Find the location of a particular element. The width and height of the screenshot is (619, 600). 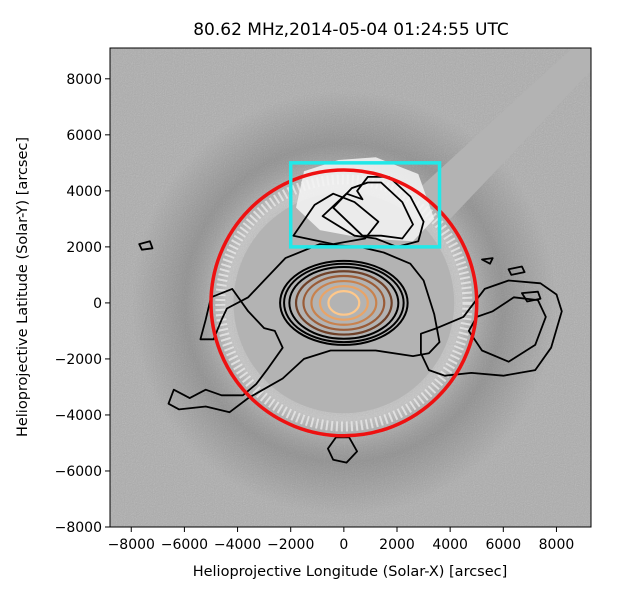

region-box is located at coordinates (365, 205).